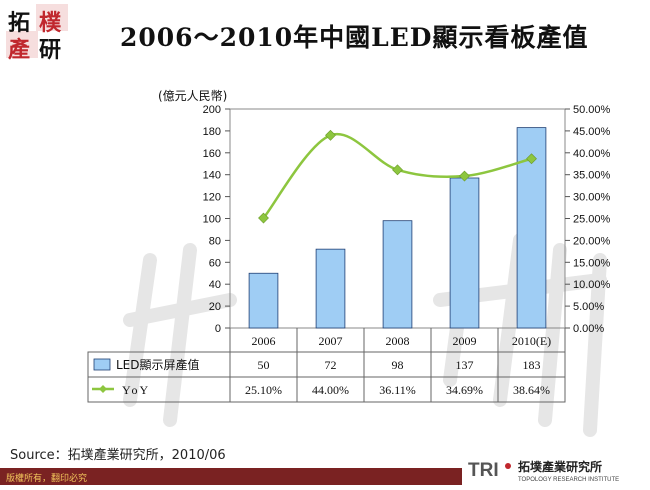  I want to click on y-left-tick-label: 80, so click(215, 241).